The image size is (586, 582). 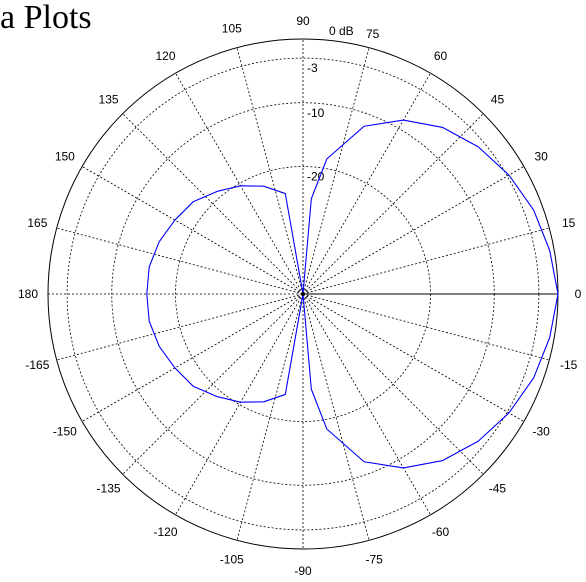 What do you see at coordinates (65, 432) in the screenshot?
I see `angle-tick-label: -150` at bounding box center [65, 432].